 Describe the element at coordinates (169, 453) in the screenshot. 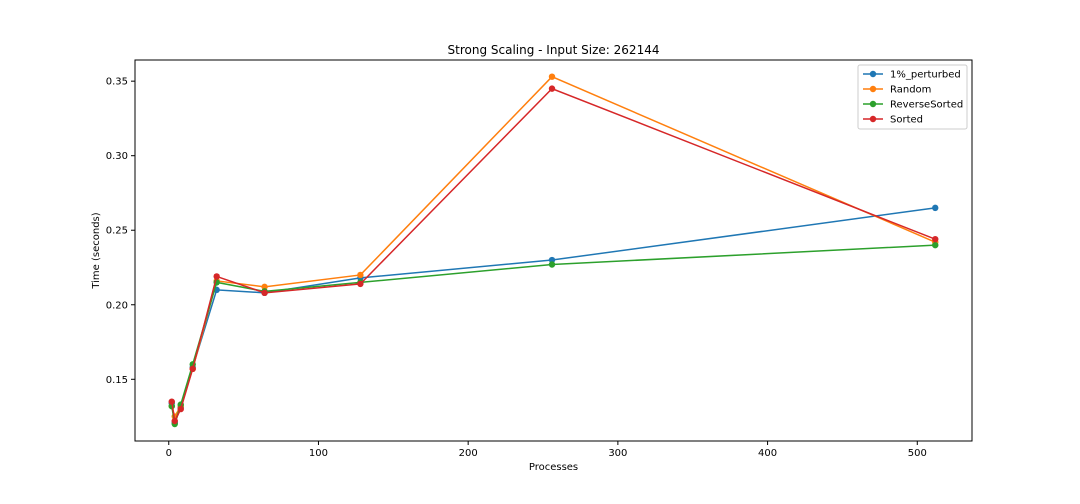

I see `x-tick-label: 0` at that location.